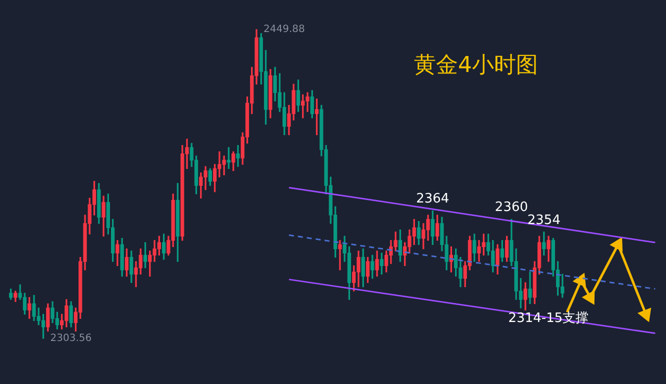  I want to click on annotation: 2354, so click(543, 220).